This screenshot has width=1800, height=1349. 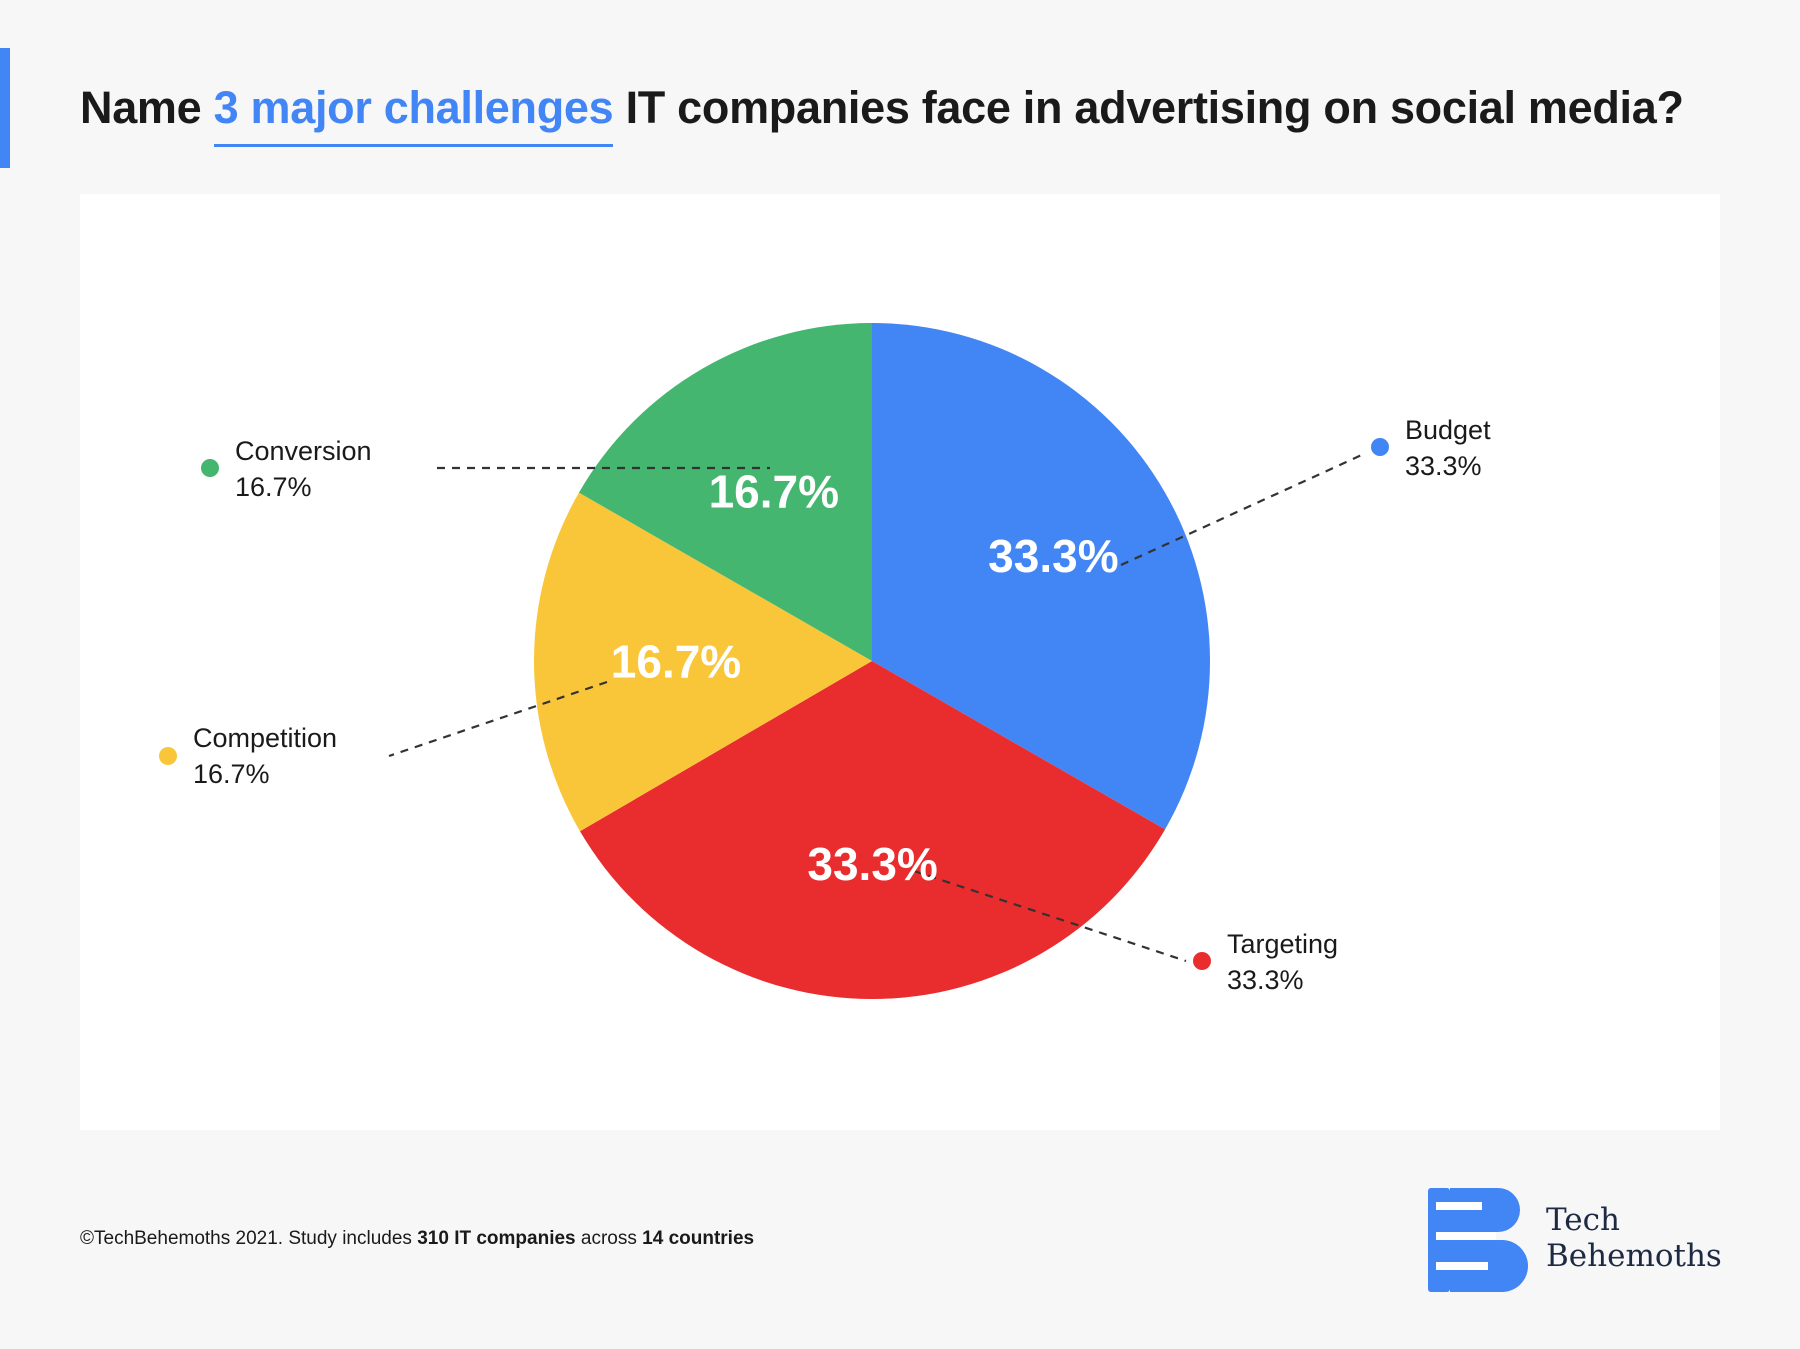 I want to click on title-highlight: 3 major challenges, so click(x=413, y=114).